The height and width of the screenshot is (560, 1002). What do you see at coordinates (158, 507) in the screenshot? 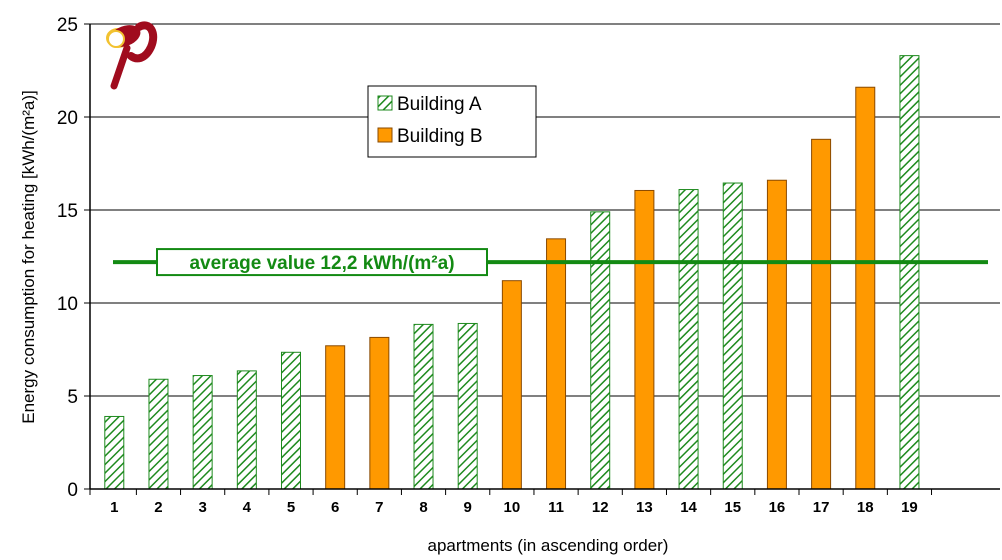
I see `x-tick-label: 2` at bounding box center [158, 507].